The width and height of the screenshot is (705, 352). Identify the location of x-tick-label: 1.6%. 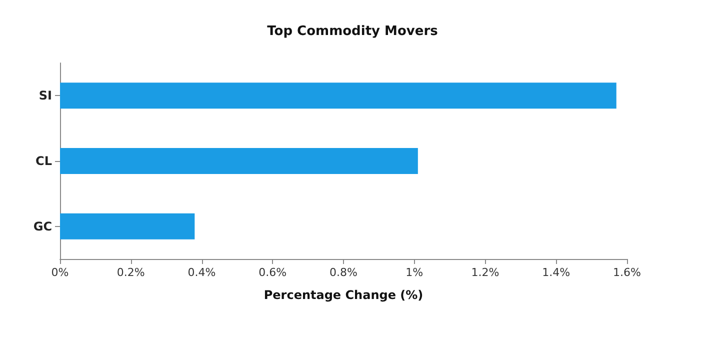
(627, 272).